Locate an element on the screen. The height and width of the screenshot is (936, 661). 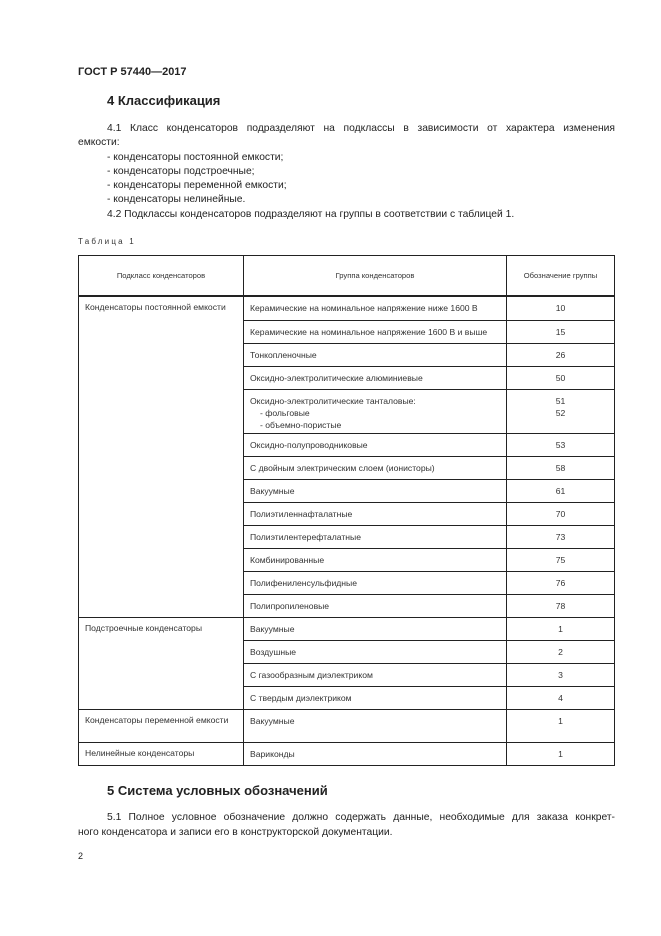
group-code: 61 is located at coordinates (560, 490).